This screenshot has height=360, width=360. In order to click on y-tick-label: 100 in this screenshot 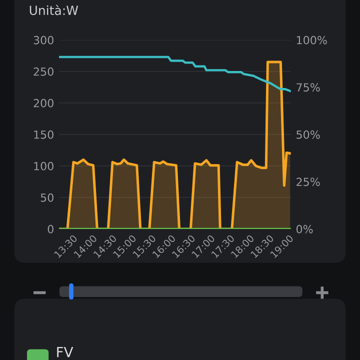, I will do `click(44, 166)`.